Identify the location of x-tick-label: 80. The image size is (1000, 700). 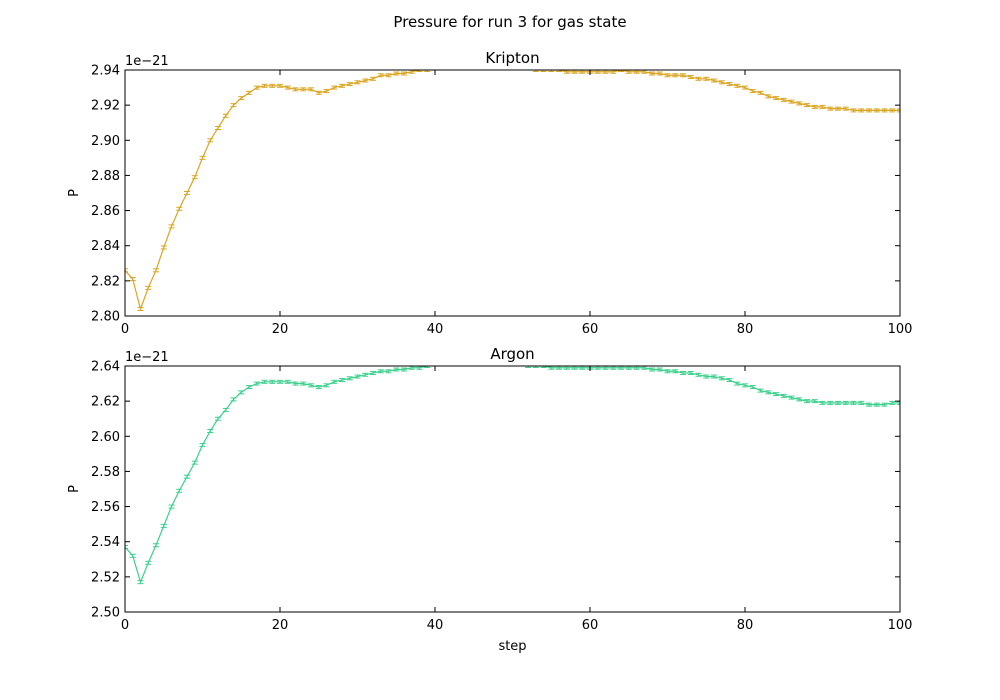
(745, 329).